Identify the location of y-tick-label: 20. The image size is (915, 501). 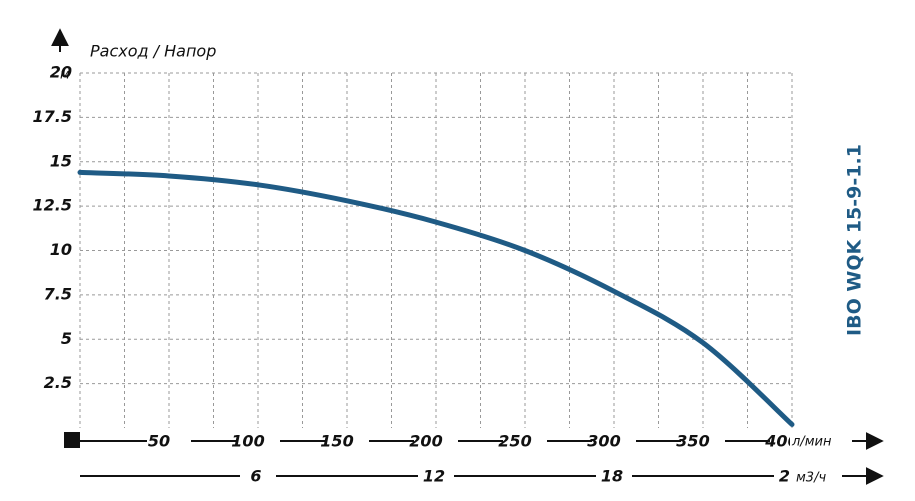
(61, 72).